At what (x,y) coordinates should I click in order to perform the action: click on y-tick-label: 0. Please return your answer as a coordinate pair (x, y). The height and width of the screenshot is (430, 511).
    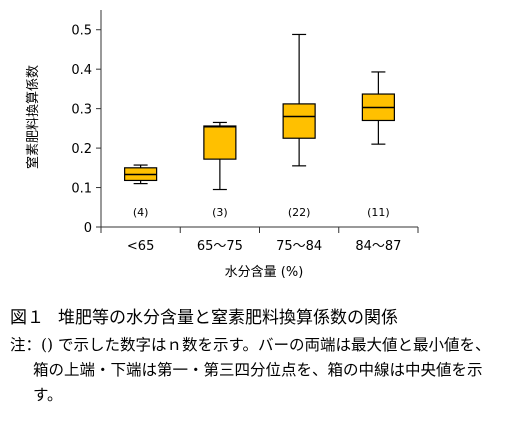
    Looking at the image, I should click on (88, 228).